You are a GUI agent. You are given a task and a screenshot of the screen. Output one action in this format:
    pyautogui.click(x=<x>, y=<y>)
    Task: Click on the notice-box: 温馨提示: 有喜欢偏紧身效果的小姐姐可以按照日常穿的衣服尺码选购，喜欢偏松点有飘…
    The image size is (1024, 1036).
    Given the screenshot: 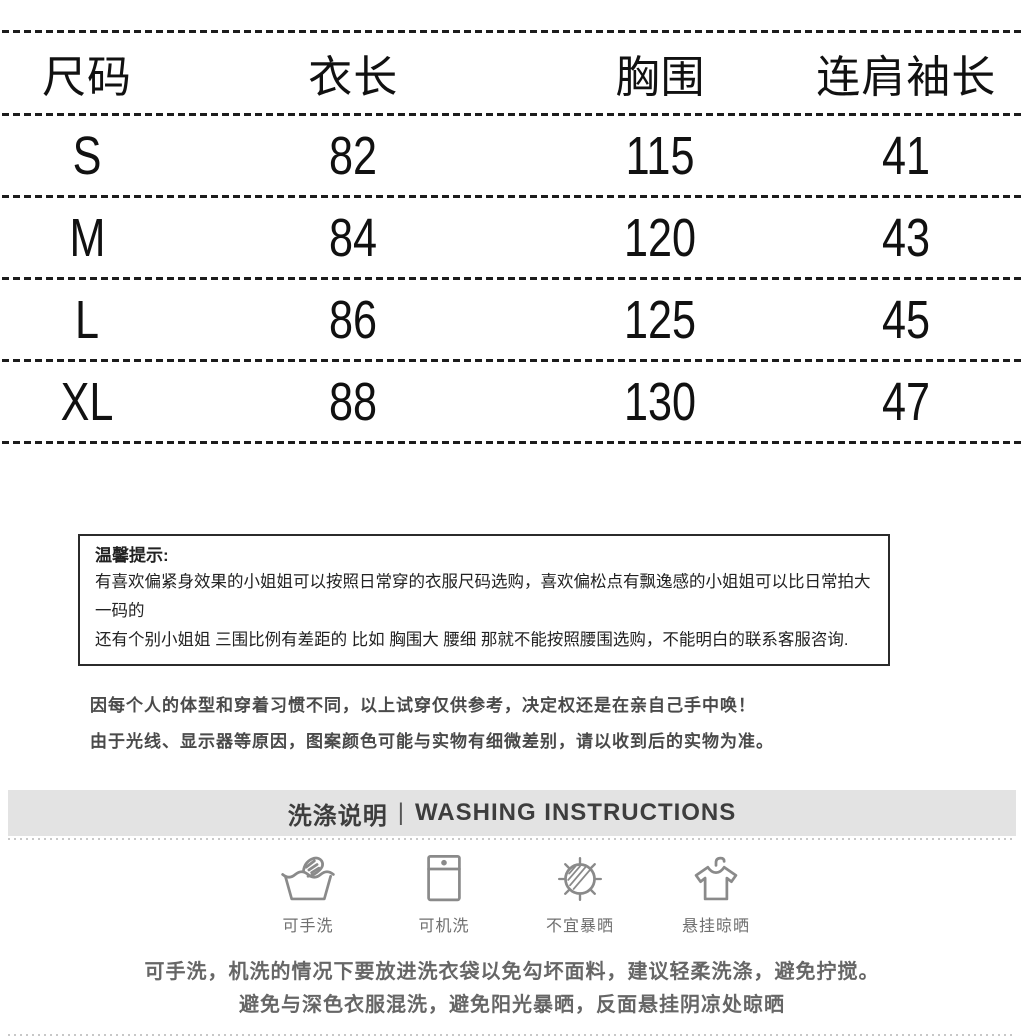 What is the action you would take?
    pyautogui.click(x=484, y=600)
    